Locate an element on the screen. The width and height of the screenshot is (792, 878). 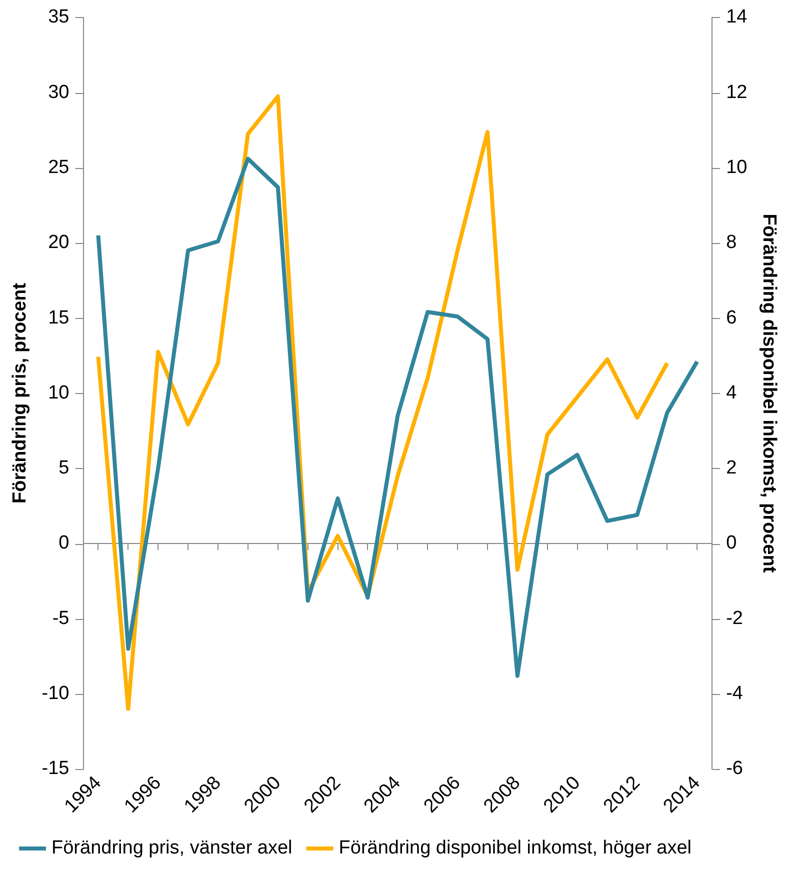
y2-tick-label: -6 is located at coordinates (734, 769).